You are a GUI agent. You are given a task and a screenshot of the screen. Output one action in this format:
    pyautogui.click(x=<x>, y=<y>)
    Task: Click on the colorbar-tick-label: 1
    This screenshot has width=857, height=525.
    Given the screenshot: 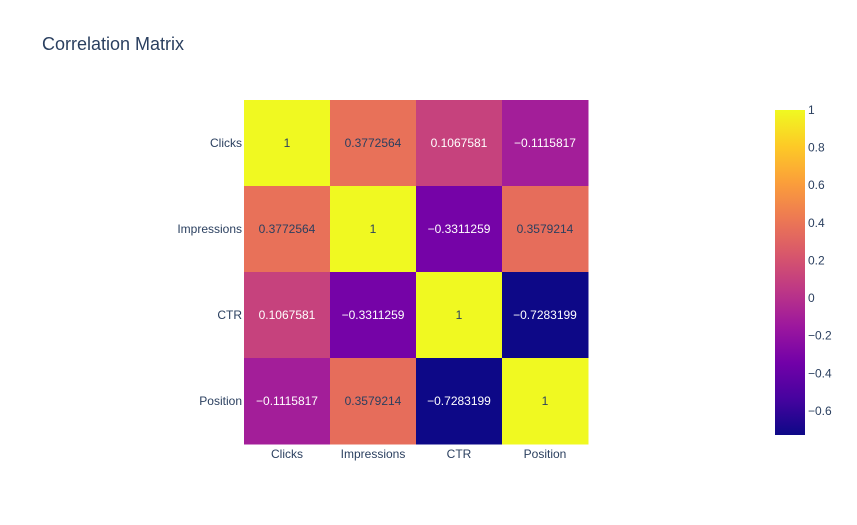 What is the action you would take?
    pyautogui.click(x=811, y=110)
    